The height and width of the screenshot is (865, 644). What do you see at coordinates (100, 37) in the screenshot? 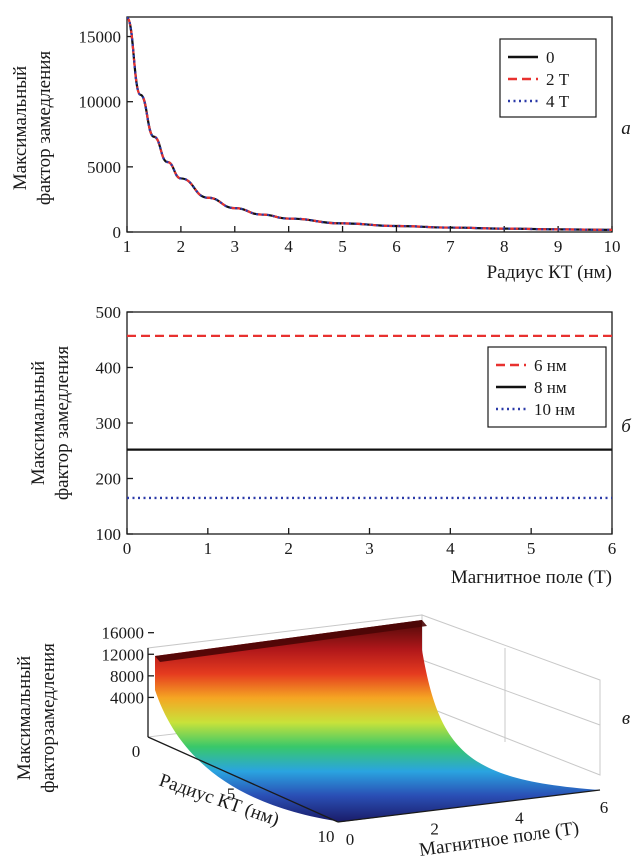
I see `panel-a-ytick-label: 15000` at bounding box center [100, 37].